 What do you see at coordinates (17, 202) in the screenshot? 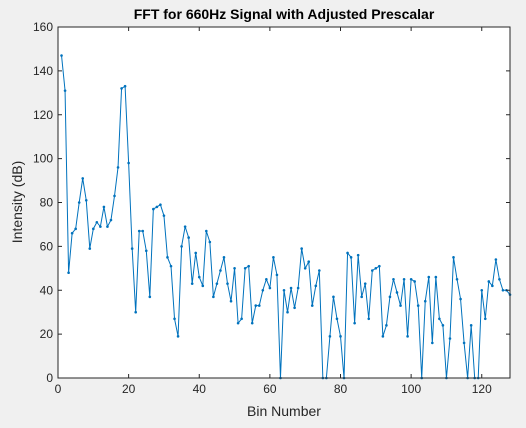
I see `y-axis-label: Intensity (dB)` at bounding box center [17, 202].